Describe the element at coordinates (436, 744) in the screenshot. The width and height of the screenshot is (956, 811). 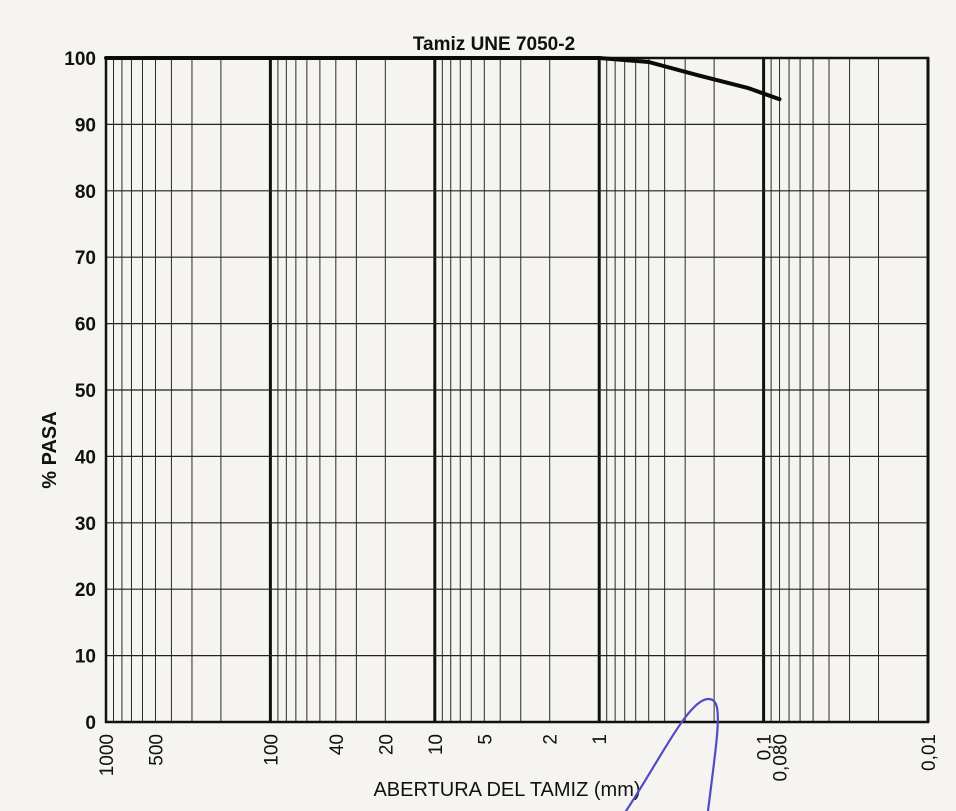
I see `x-tick-label: 10` at that location.